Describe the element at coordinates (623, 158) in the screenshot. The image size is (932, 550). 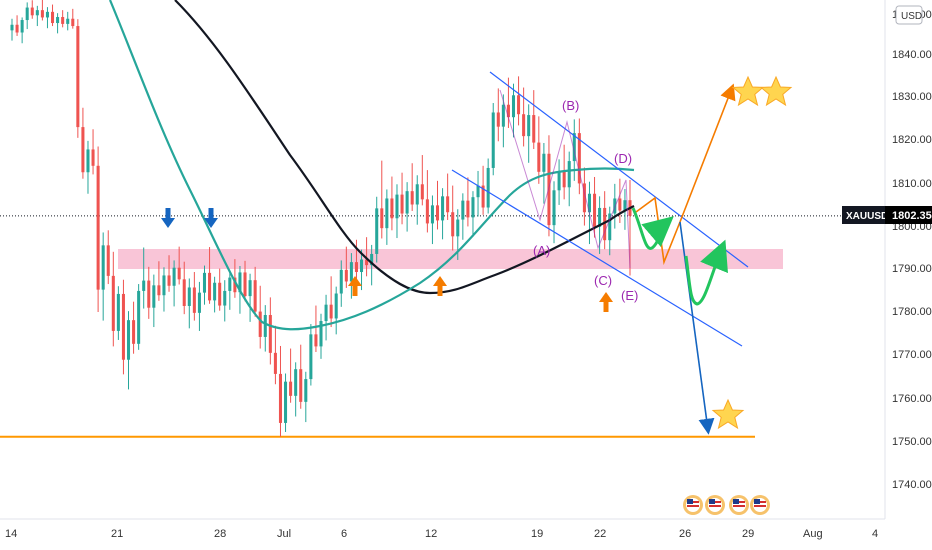
I see `wave-label-d: (D)` at that location.